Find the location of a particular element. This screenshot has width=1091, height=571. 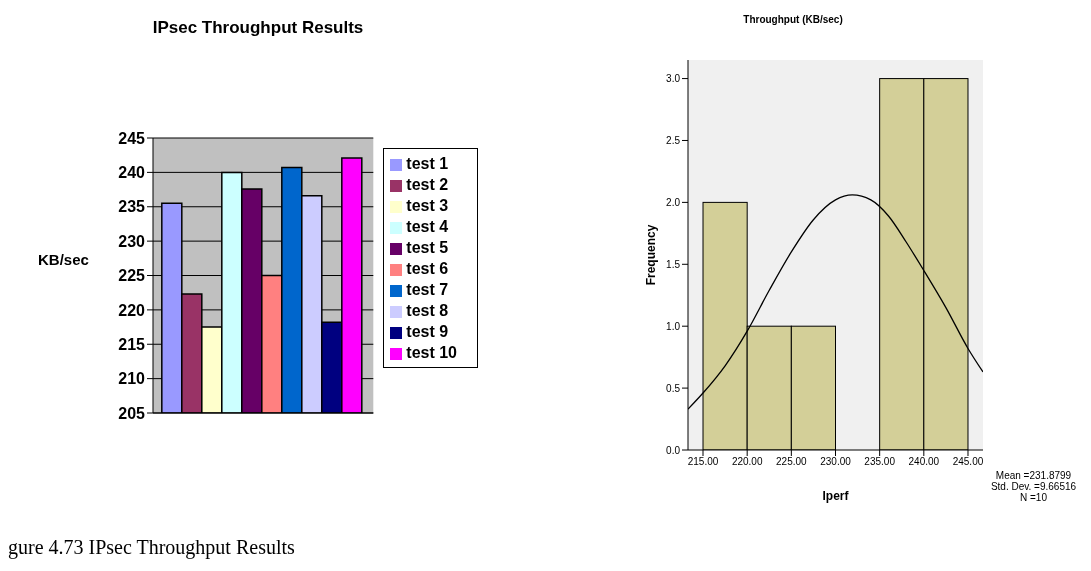

y-tick-label: 2.5 is located at coordinates (673, 141).